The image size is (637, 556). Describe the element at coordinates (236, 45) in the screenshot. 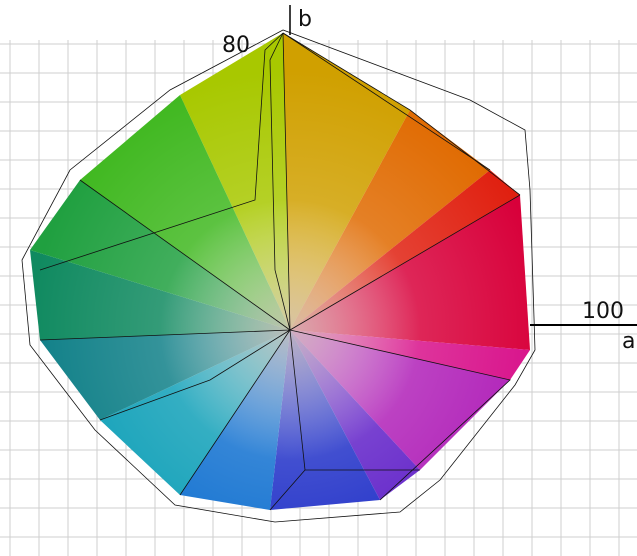

I see `b-axis-value: 80` at that location.